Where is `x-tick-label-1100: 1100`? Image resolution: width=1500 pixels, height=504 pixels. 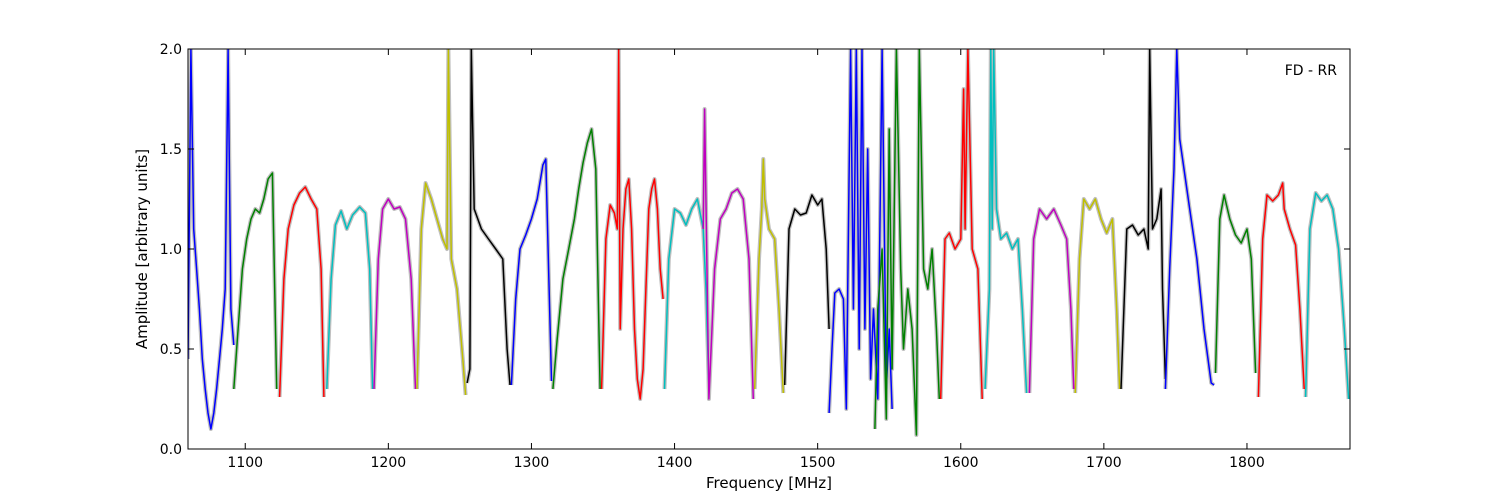 x-tick-label-1100: 1100 is located at coordinates (245, 463).